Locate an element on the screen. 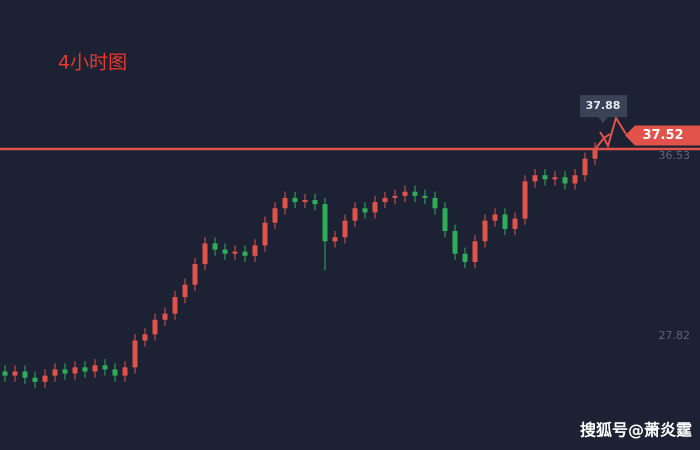 The height and width of the screenshot is (450, 700). drawn-arrow is located at coordinates (611, 132).